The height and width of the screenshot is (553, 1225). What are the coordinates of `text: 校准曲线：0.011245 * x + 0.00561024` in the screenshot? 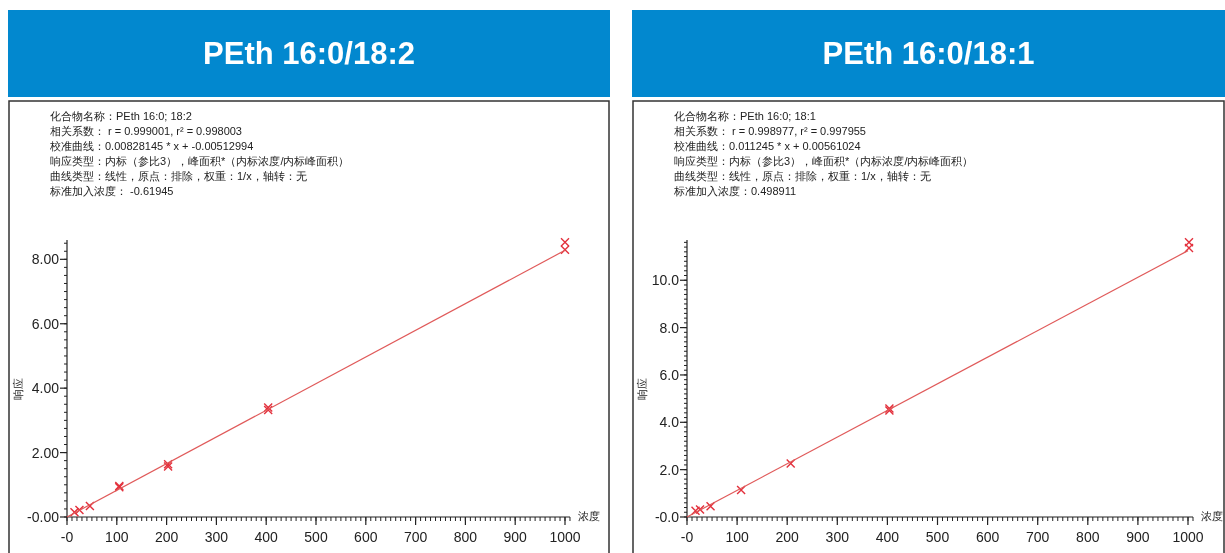 It's located at (767, 146).